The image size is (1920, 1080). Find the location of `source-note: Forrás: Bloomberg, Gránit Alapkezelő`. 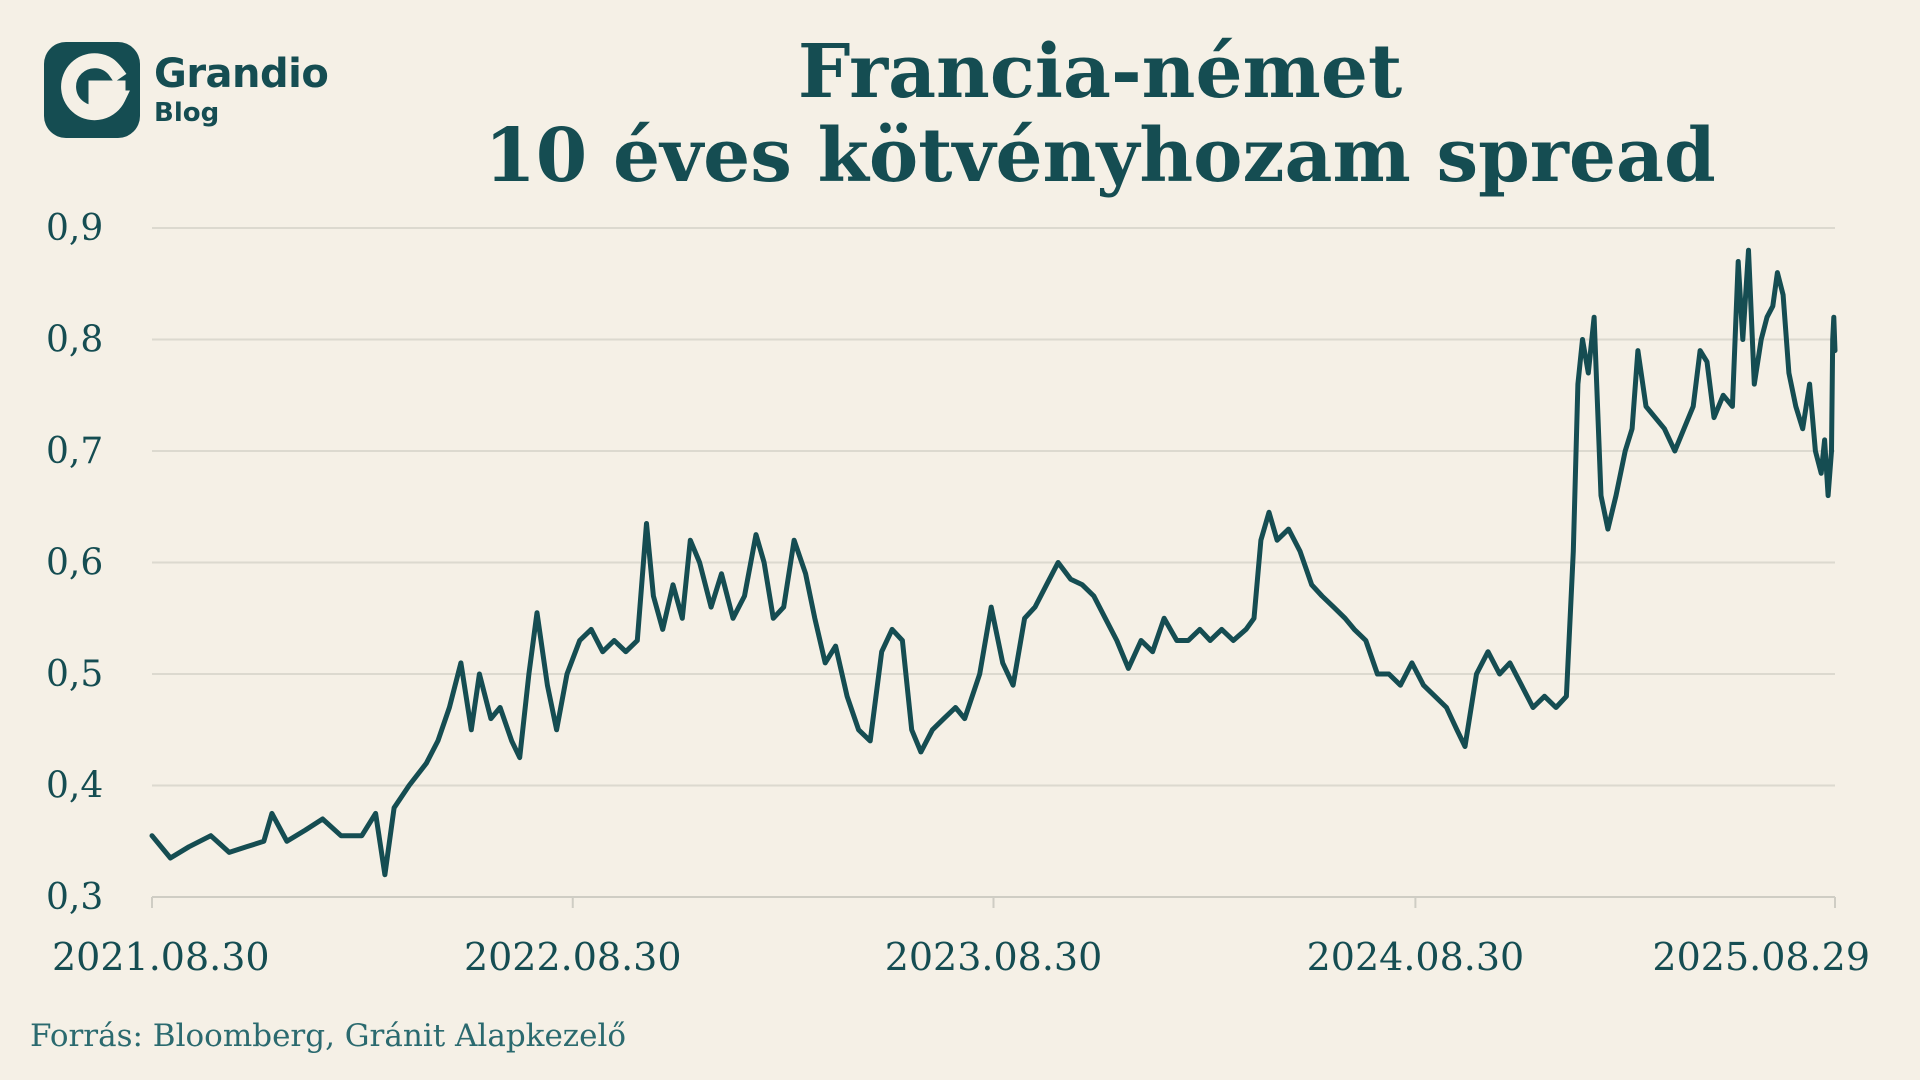

source-note: Forrás: Bloomberg, Gránit Alapkezelő is located at coordinates (328, 1036).